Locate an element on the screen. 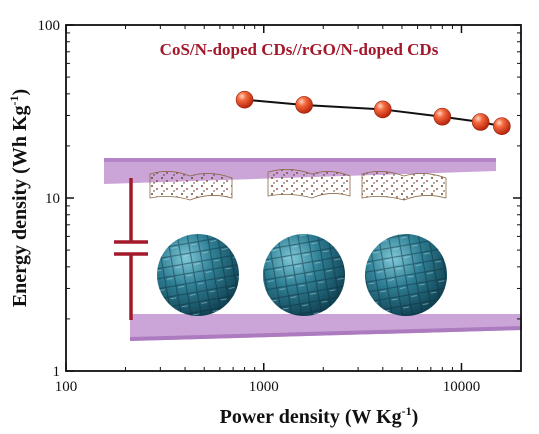 The width and height of the screenshot is (539, 434). x-tick-label: 1000 is located at coordinates (264, 387).